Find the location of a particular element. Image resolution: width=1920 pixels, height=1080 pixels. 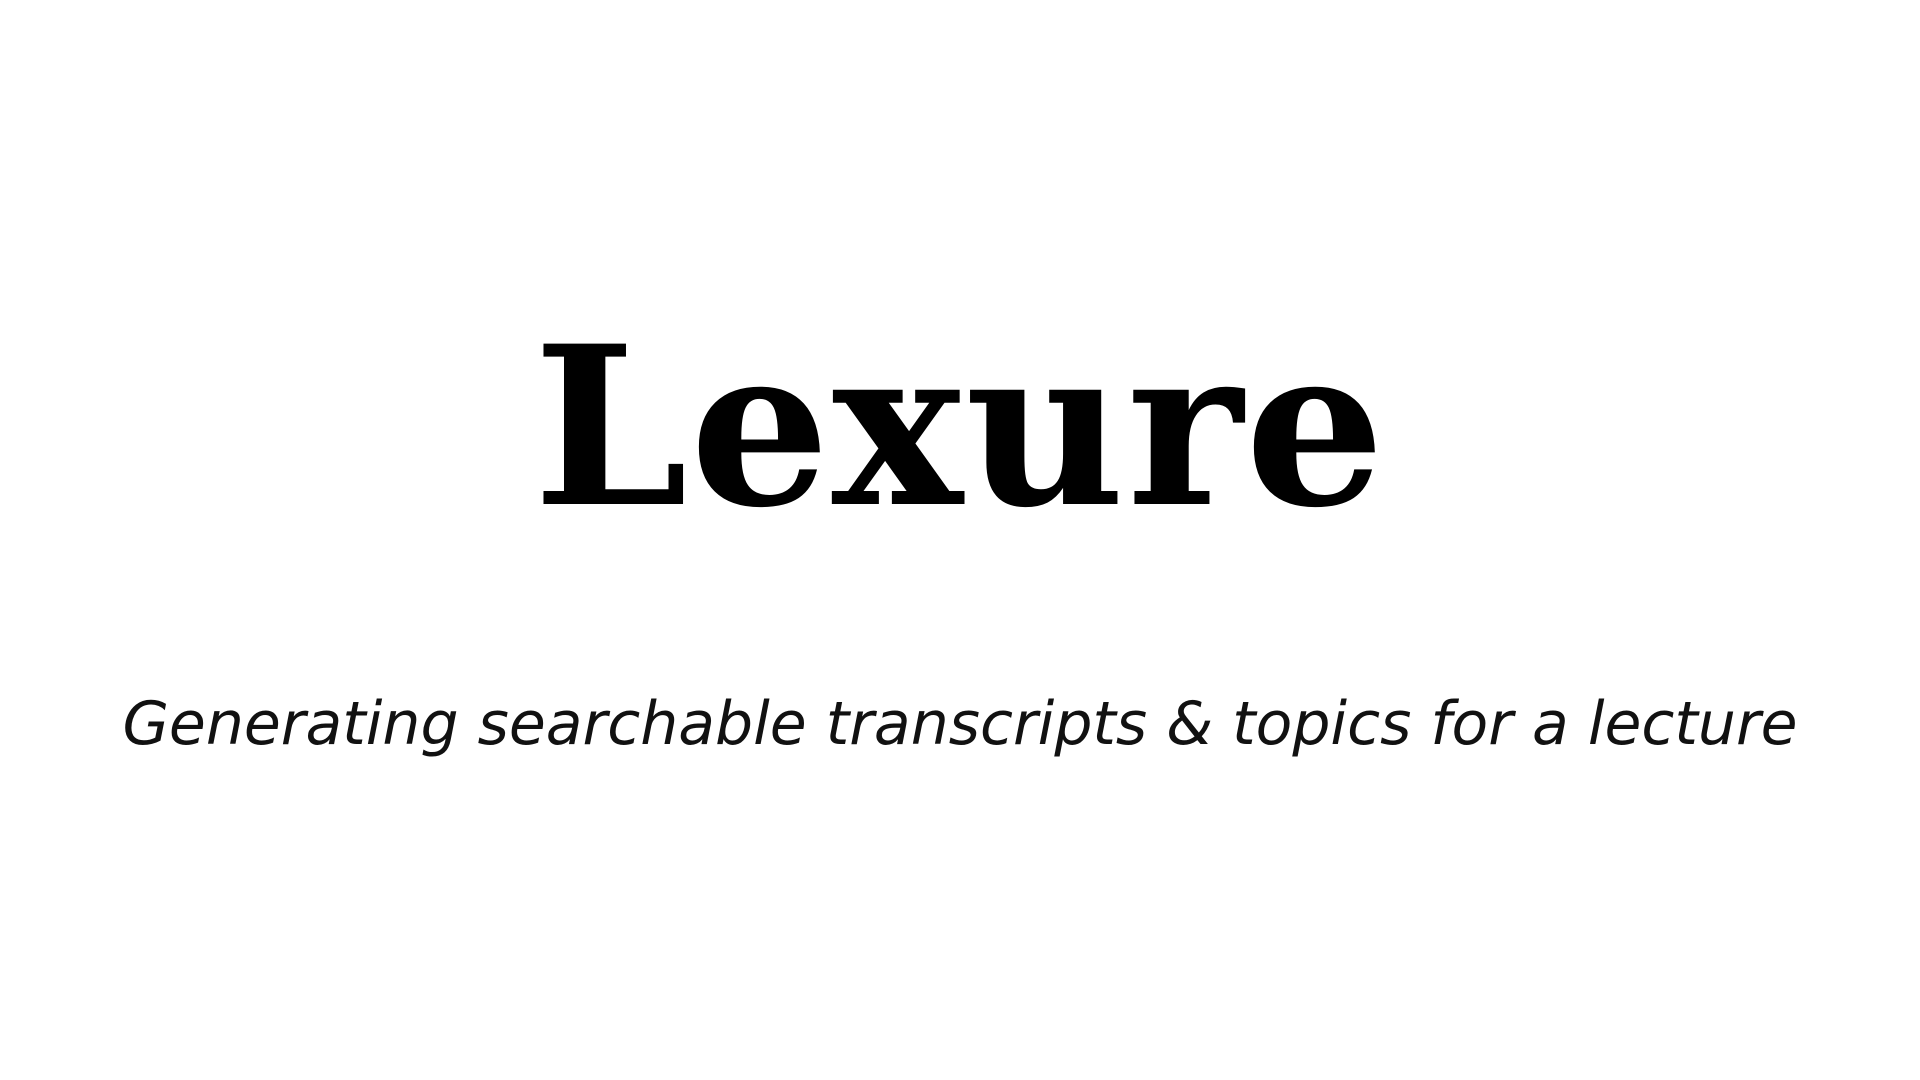

slide-title: Lexure is located at coordinates (960, 426).